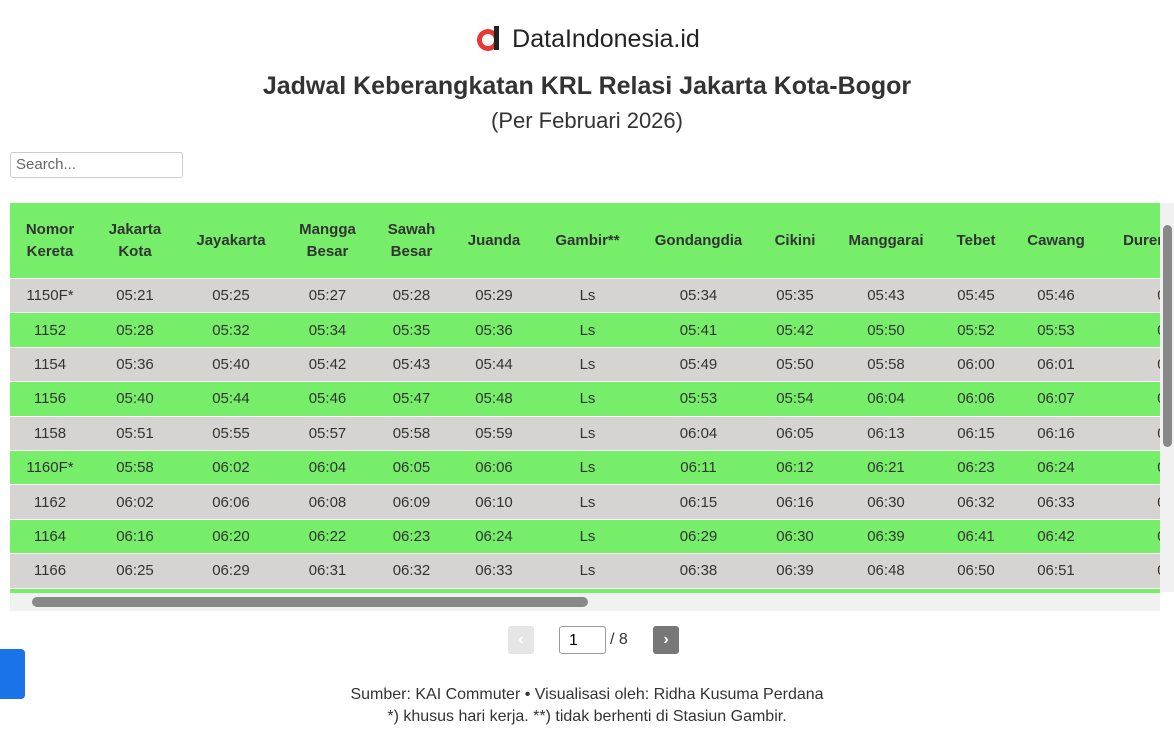  I want to click on horizontal-scrollbar, so click(585, 602).